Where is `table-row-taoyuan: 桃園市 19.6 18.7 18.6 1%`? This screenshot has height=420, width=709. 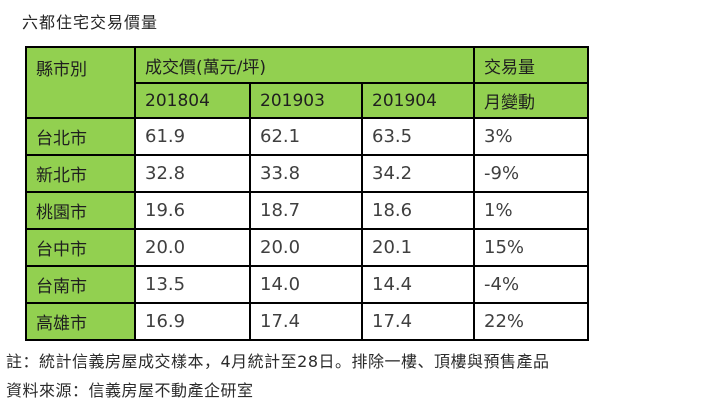 table-row-taoyuan: 桃園市 19.6 18.7 18.6 1% is located at coordinates (307, 210).